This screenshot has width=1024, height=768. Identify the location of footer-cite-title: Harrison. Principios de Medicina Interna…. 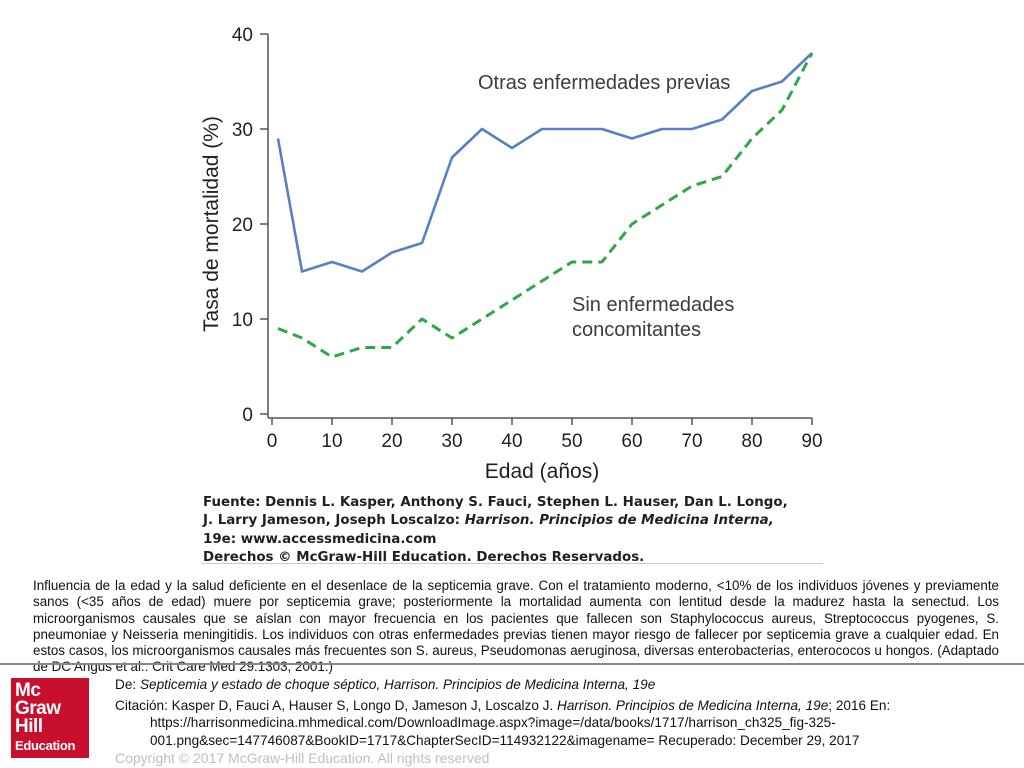
(693, 705).